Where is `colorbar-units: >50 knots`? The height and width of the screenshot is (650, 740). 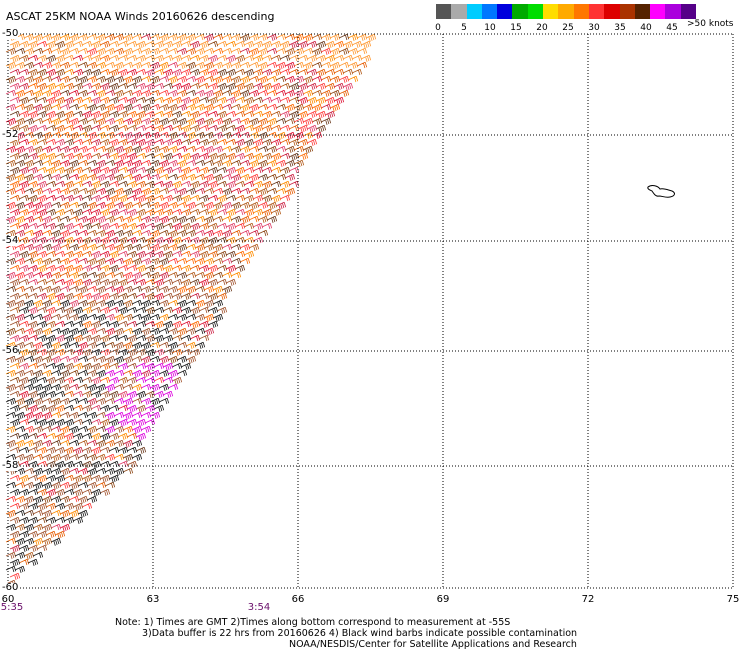 colorbar-units: >50 knots is located at coordinates (710, 24).